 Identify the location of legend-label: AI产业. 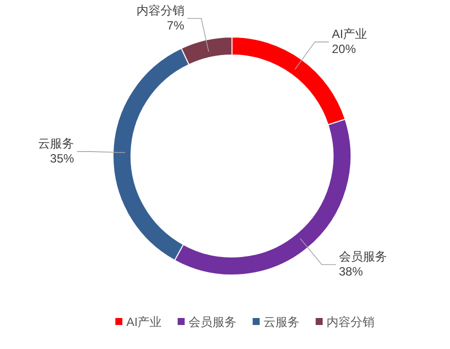
(144, 322).